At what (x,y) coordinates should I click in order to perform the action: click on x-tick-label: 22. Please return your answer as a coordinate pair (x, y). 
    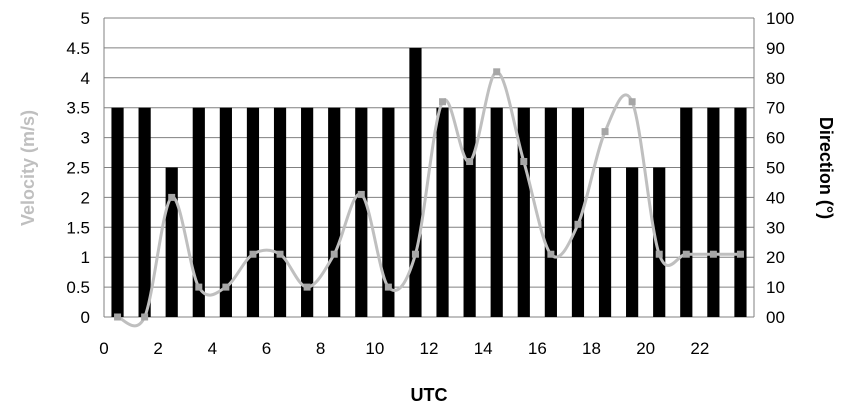
    Looking at the image, I should click on (699, 348).